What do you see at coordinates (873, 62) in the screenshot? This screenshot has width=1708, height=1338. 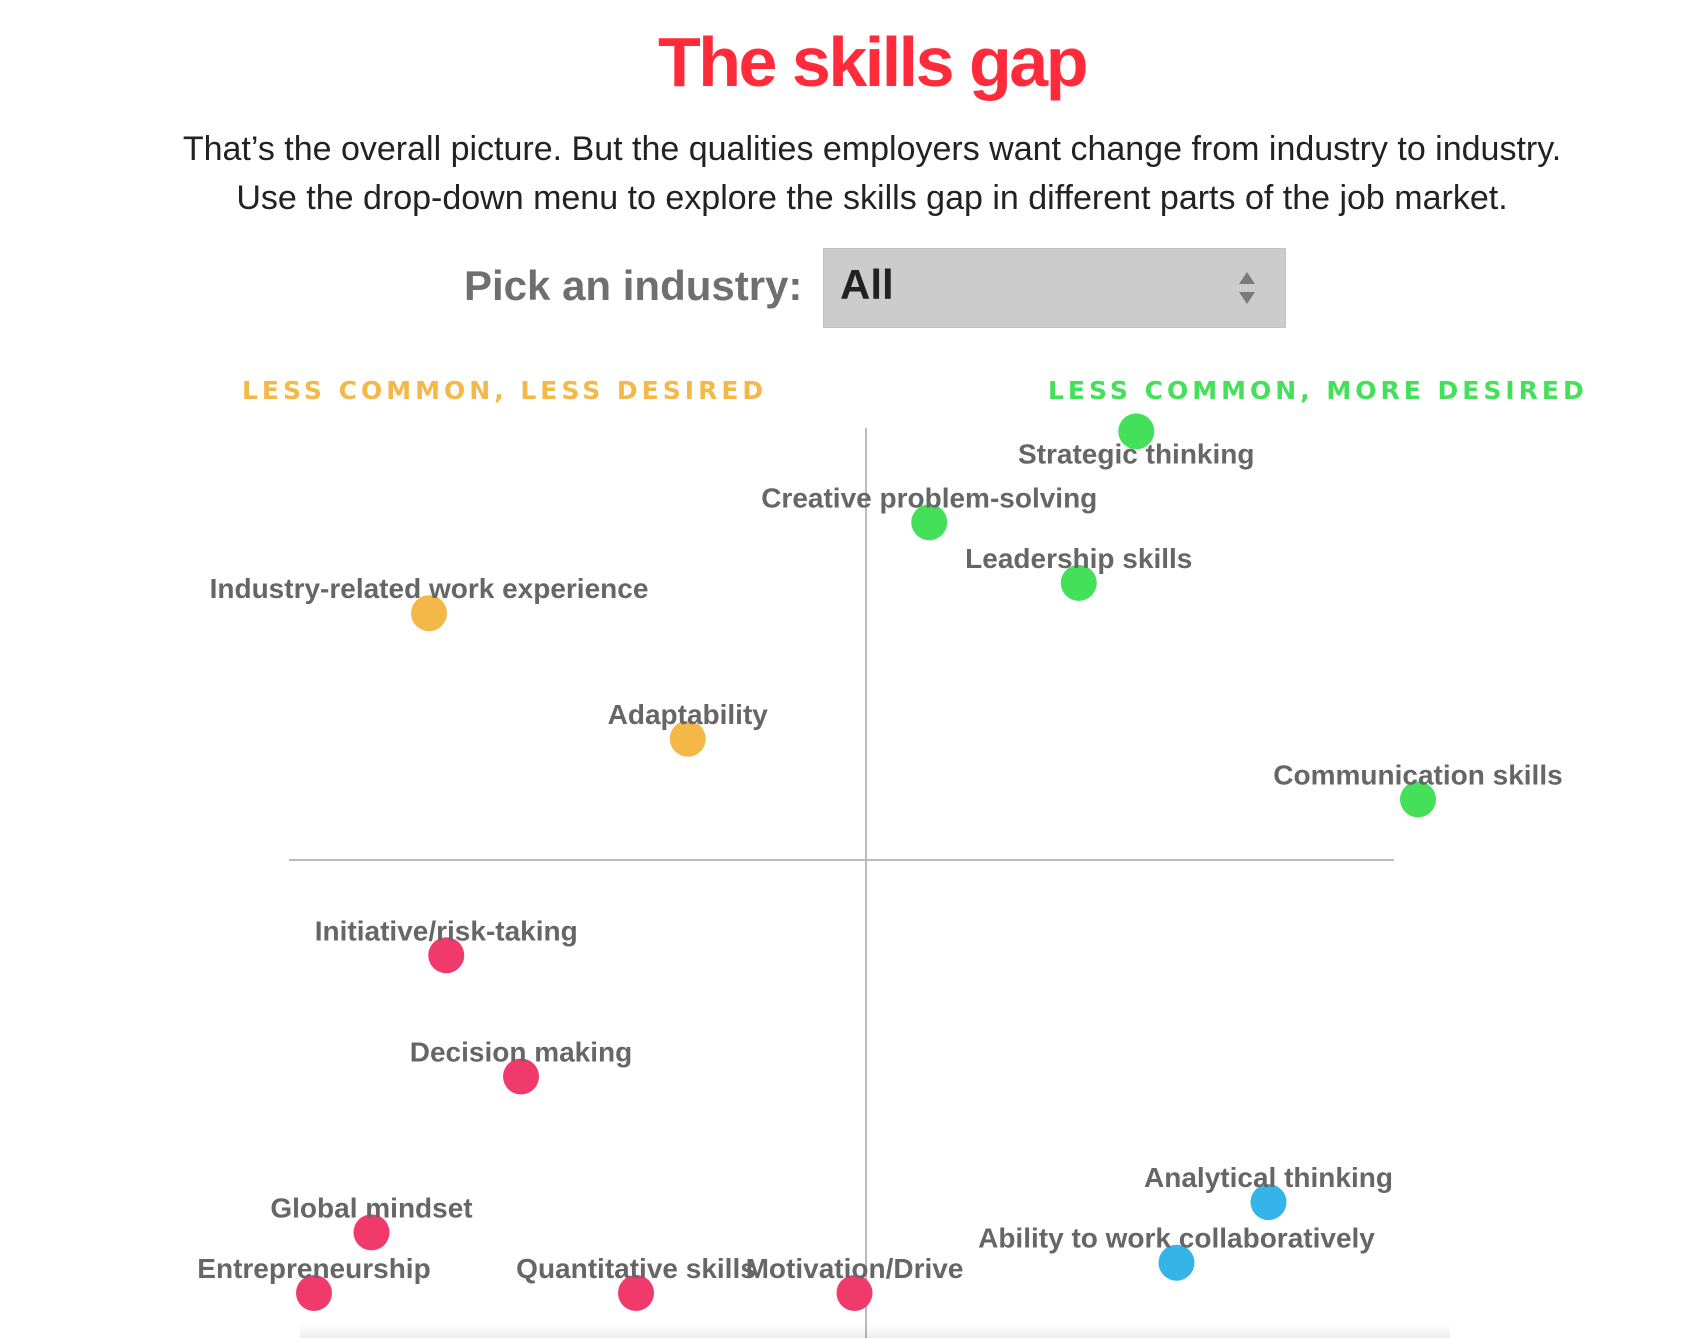 I see `page-title: The skills gap` at bounding box center [873, 62].